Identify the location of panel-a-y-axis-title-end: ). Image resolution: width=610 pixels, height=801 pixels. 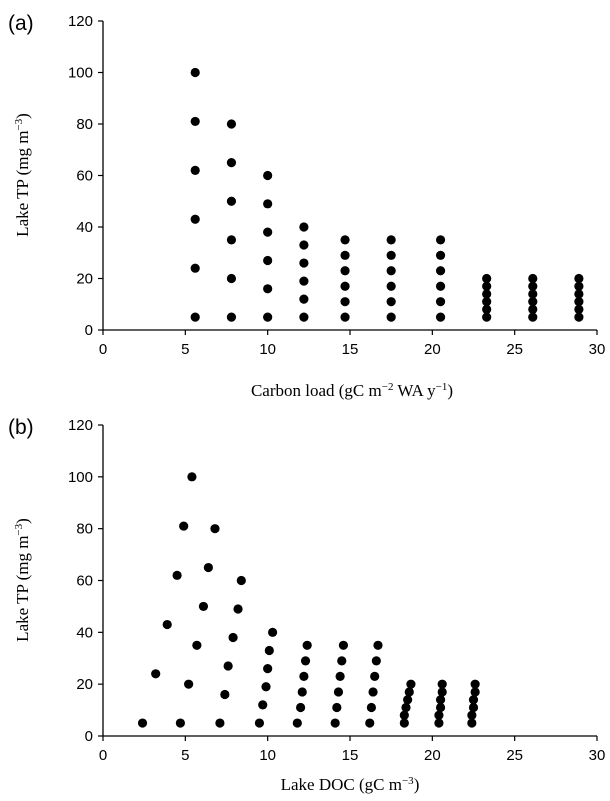
(22, 116).